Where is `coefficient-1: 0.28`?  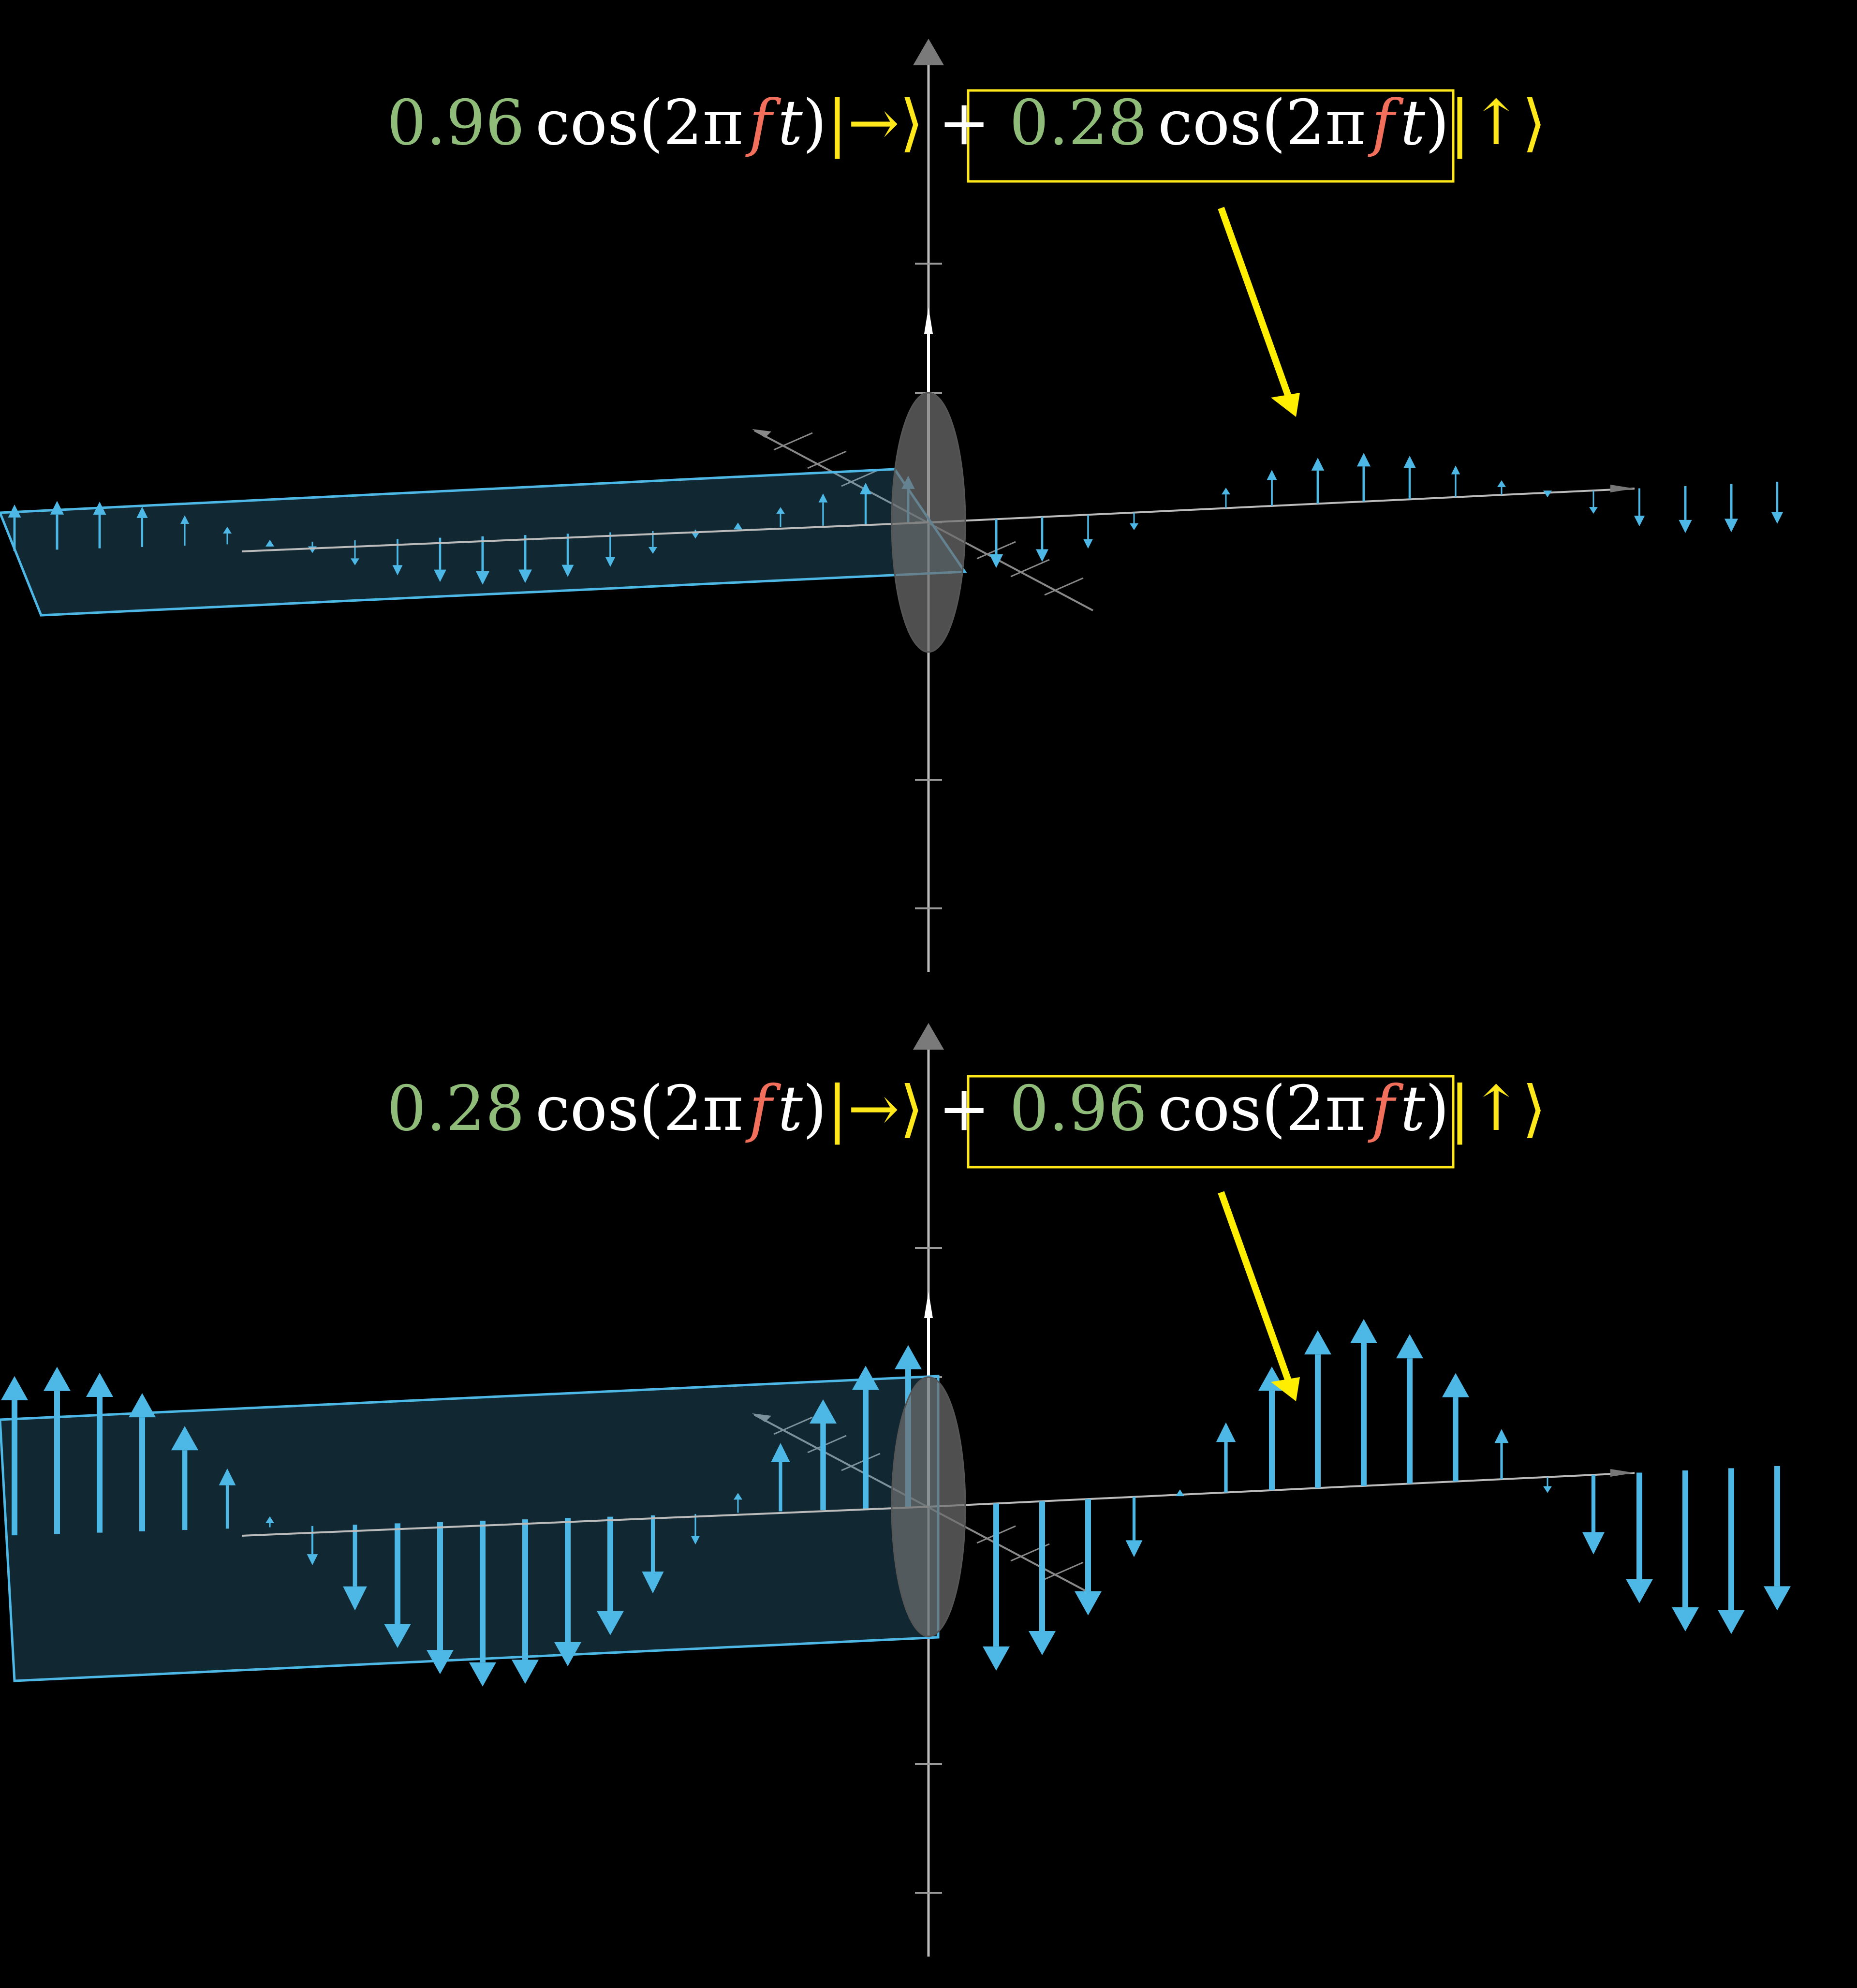 coefficient-1: 0.28 is located at coordinates (456, 1109).